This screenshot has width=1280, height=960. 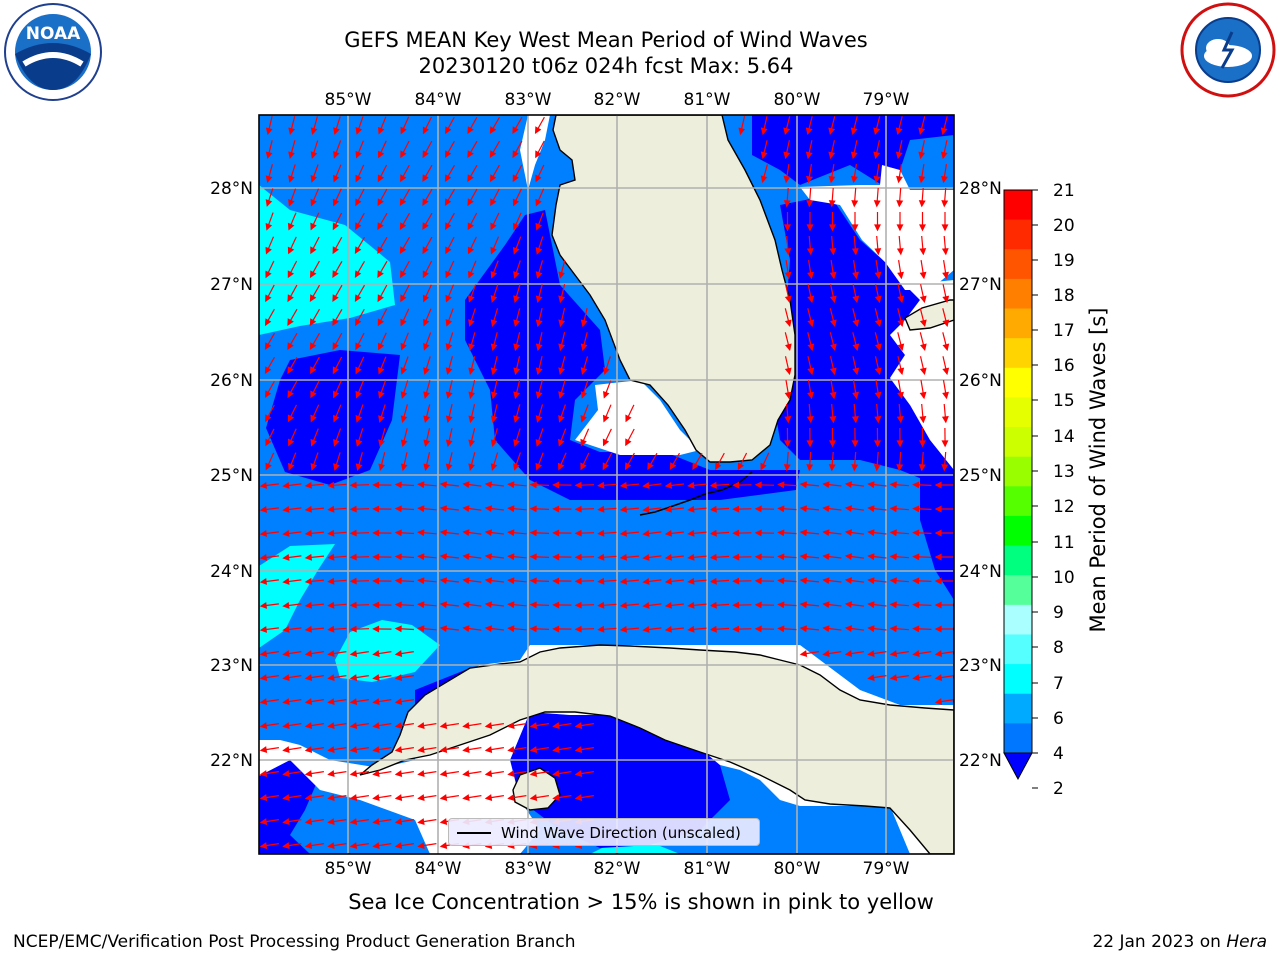 What do you see at coordinates (617, 100) in the screenshot?
I see `lon-label-top: 82°W` at bounding box center [617, 100].